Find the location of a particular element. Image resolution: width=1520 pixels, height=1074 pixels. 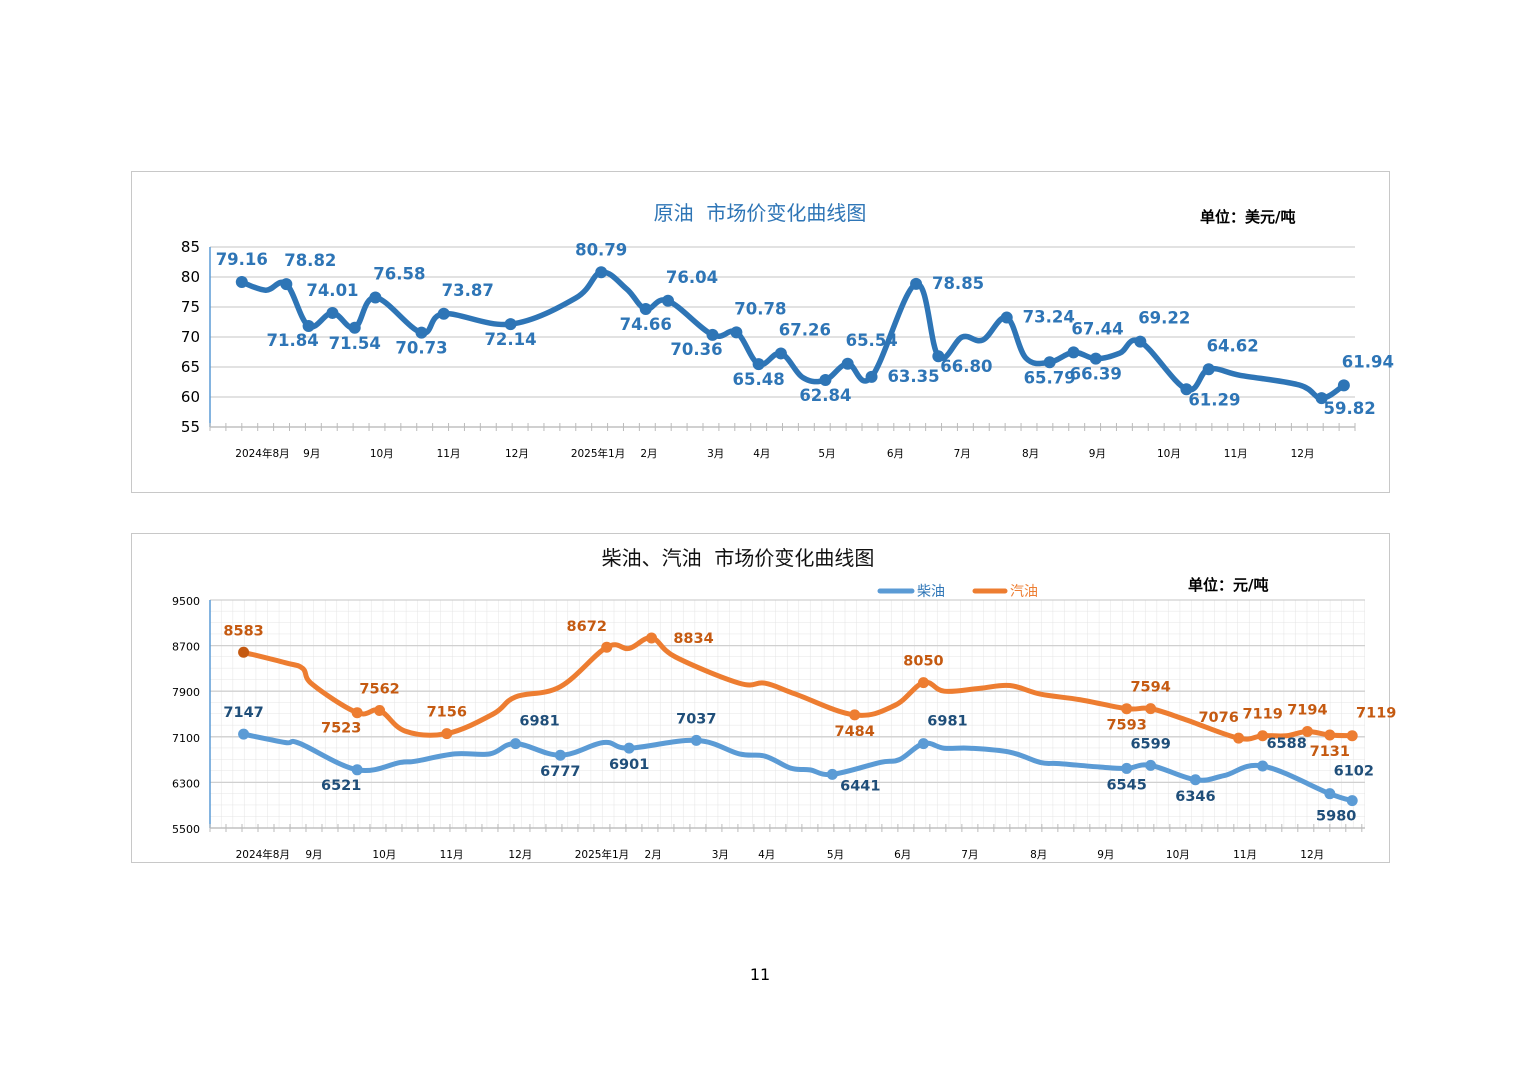

data-label: 67.44 is located at coordinates (1097, 328).